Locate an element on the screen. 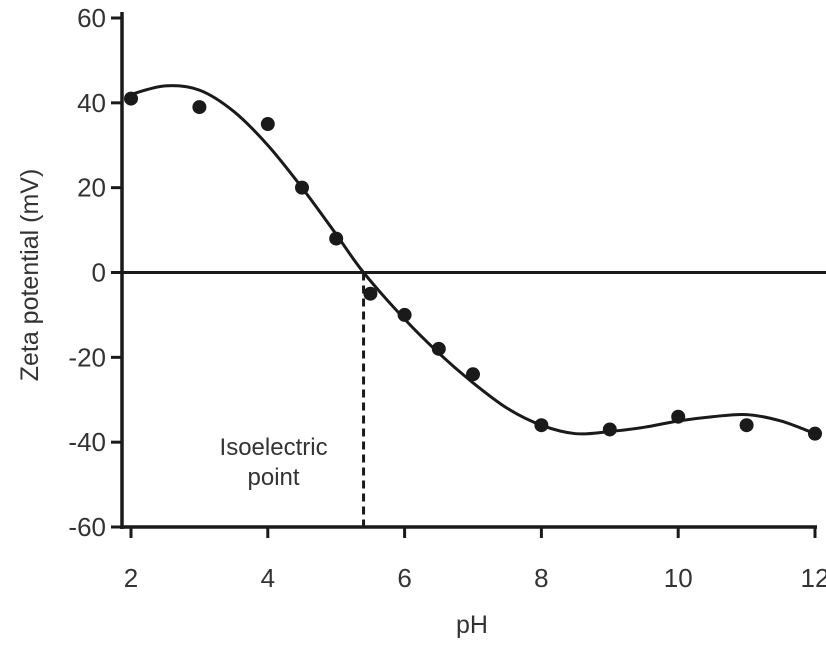 This screenshot has height=645, width=826. y-tick-label: -60 is located at coordinates (87, 527).